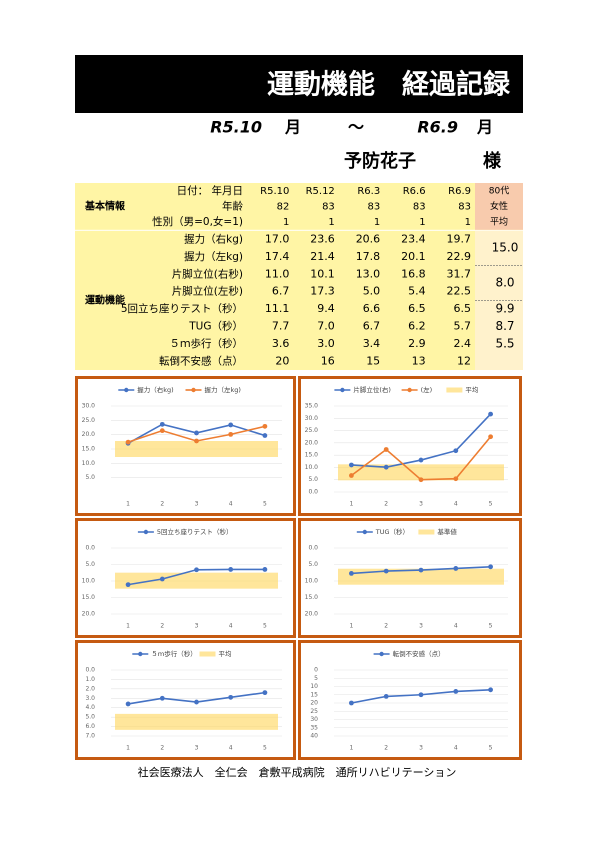 The image size is (595, 846). I want to click on honorific: 様, so click(492, 161).